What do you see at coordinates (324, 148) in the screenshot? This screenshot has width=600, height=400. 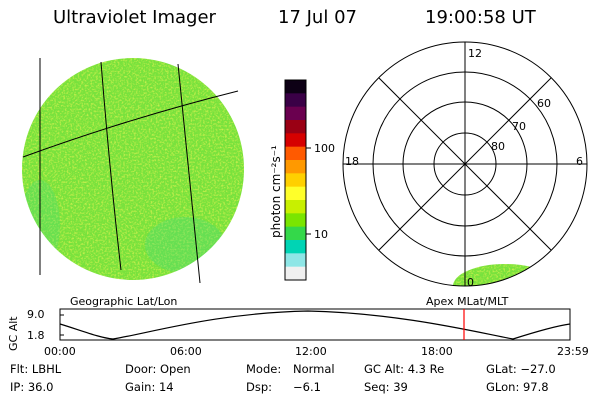 I see `colorbar-tick-100: 100` at bounding box center [324, 148].